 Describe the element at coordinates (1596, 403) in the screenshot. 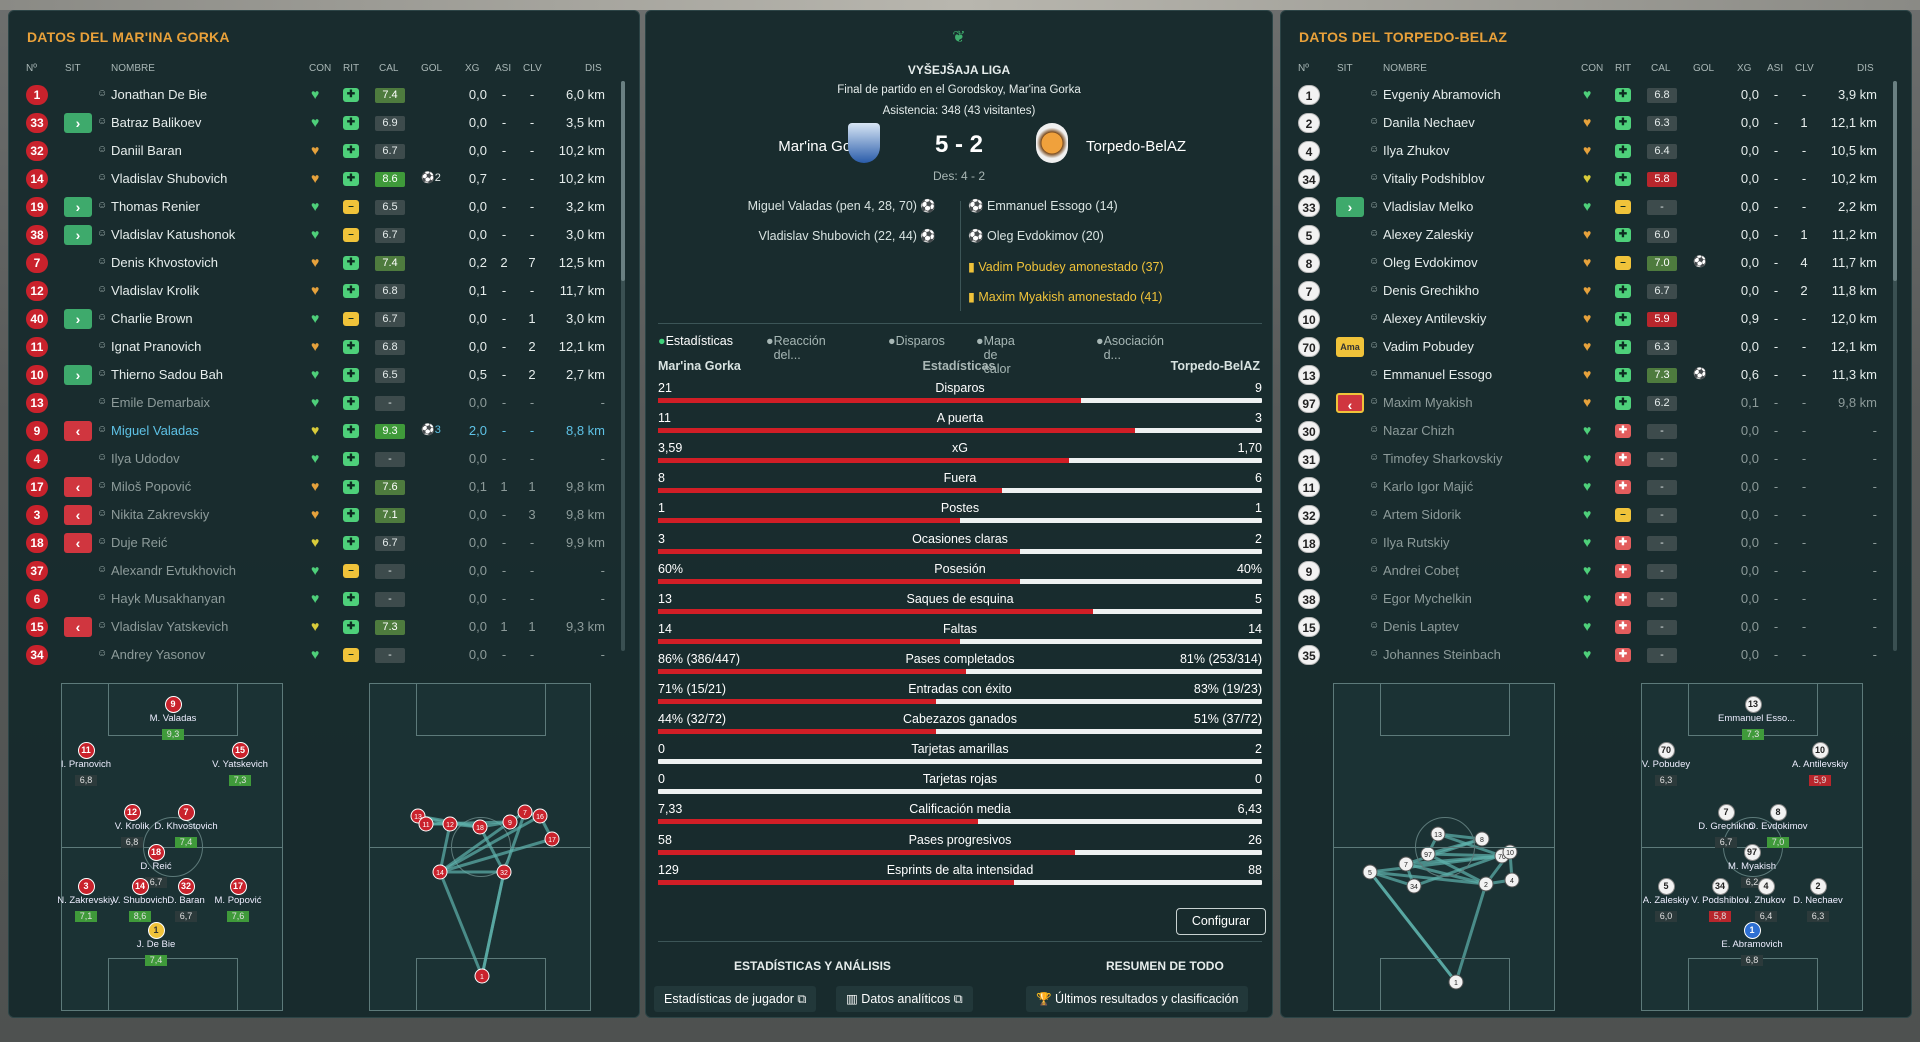

I see `table-row: 97 ‹ ☺ Maxim Myakish ♥ ✚ 6.2 0,1- -9,8 km` at that location.